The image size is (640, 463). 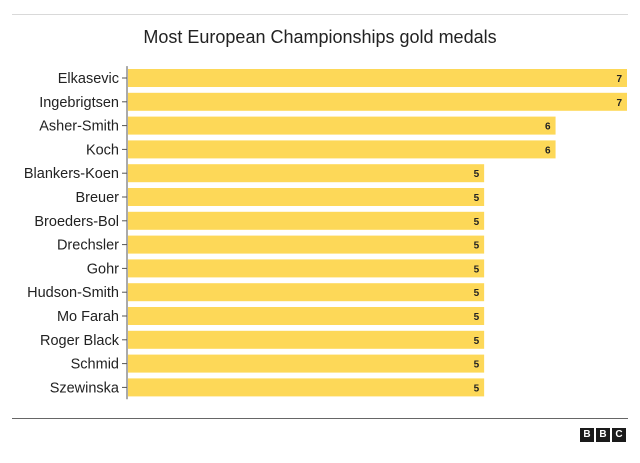 I want to click on y-tick-label: Schmid, so click(x=95, y=365).